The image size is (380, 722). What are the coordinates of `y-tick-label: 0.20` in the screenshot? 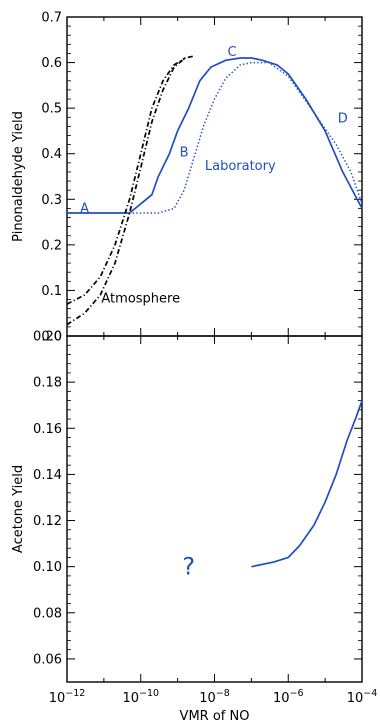 It's located at (47, 337).